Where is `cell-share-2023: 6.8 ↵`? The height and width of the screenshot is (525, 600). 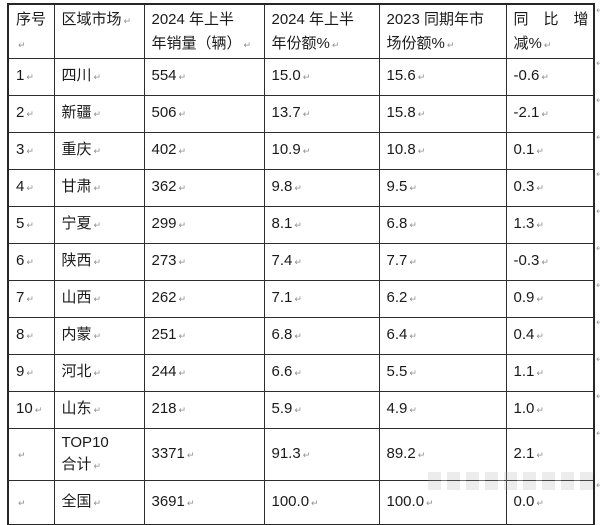 cell-share-2023: 6.8 ↵ is located at coordinates (442, 224).